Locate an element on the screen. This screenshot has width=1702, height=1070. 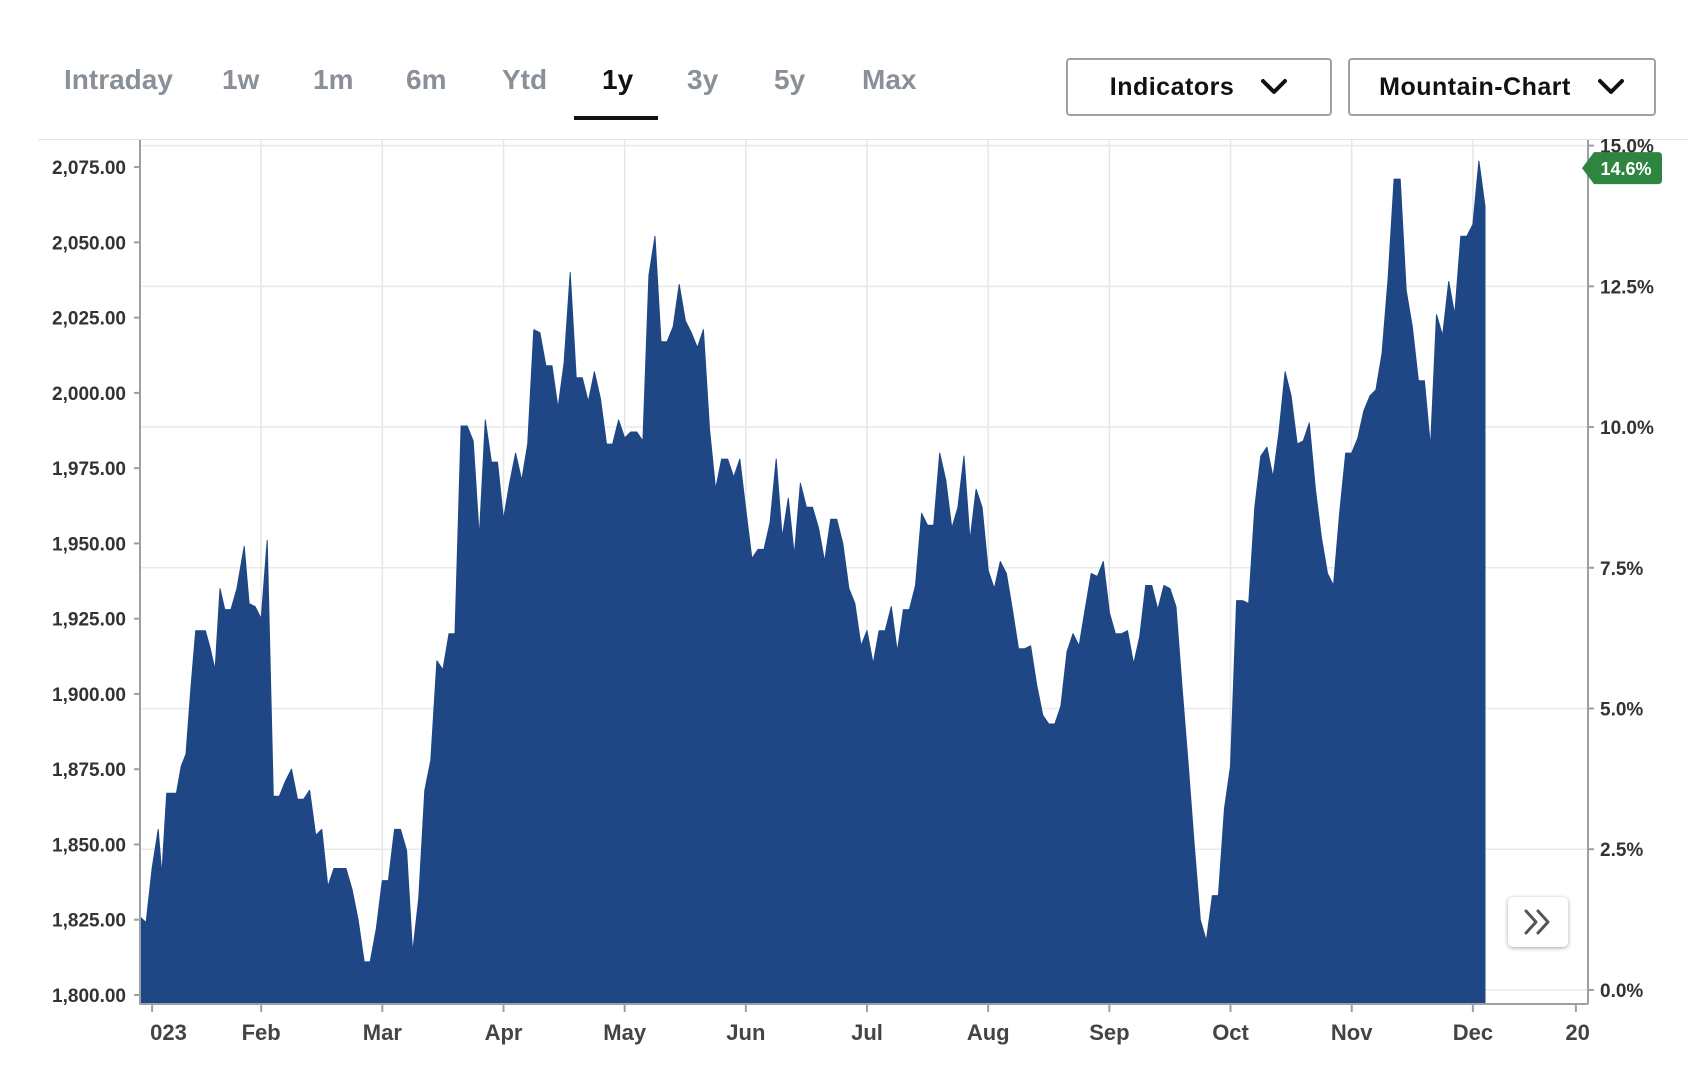
y-right-tick-label: 0.0% is located at coordinates (1621, 991).